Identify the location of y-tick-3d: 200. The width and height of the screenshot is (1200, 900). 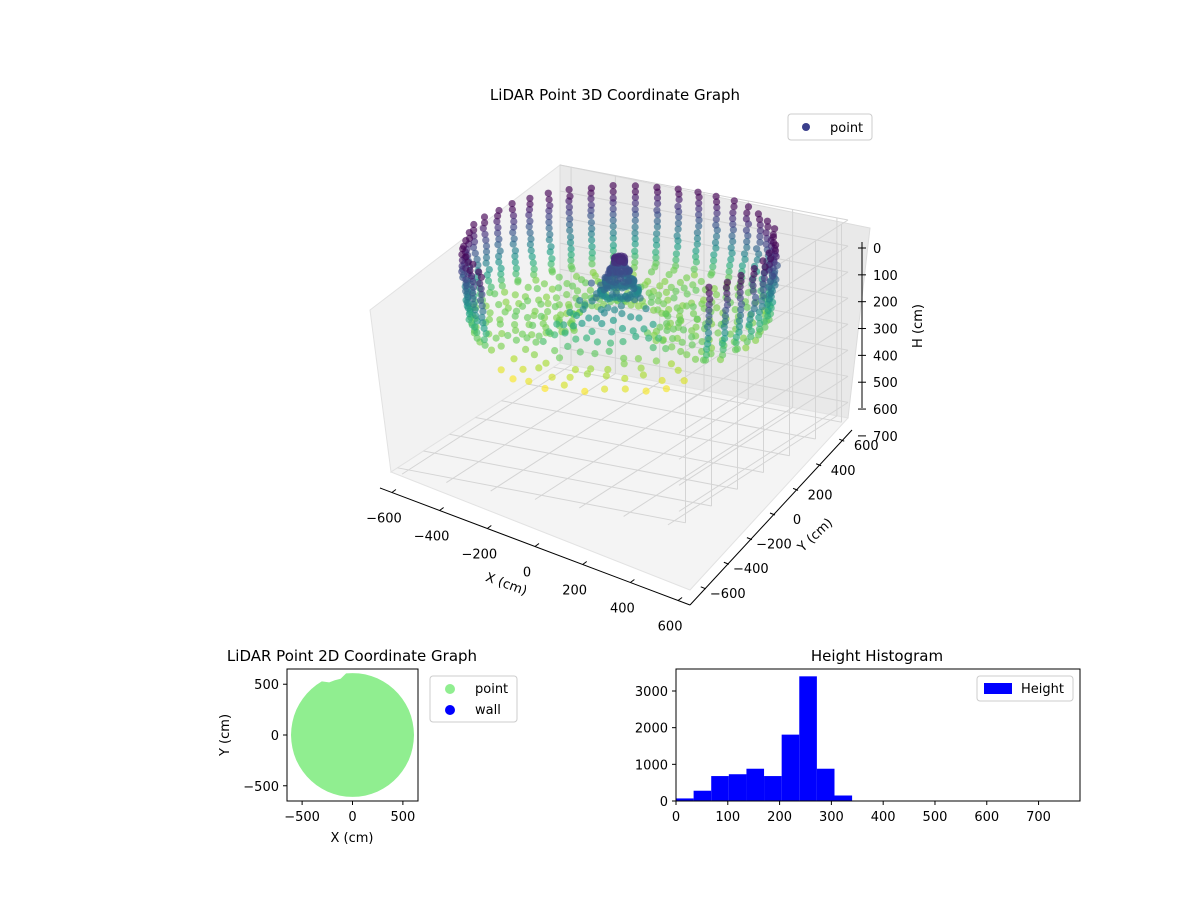
(820, 495).